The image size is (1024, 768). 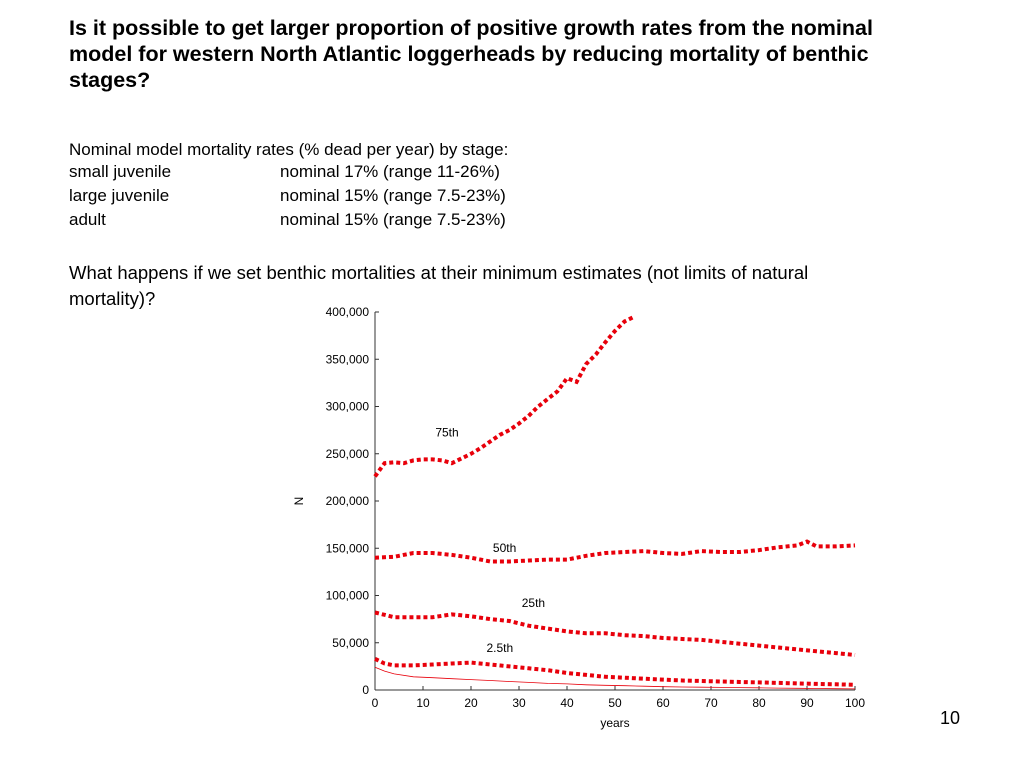 I want to click on x-tick-label: 20, so click(x=471, y=703).